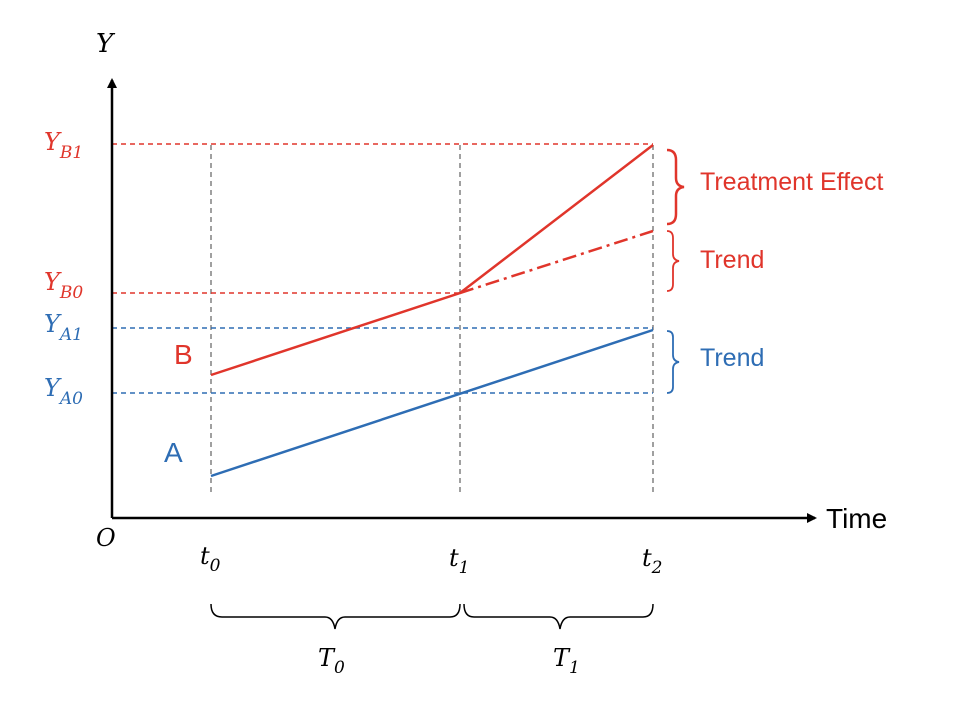 The image size is (966, 706). Describe the element at coordinates (856, 518) in the screenshot. I see `x-axis-label: Time` at that location.